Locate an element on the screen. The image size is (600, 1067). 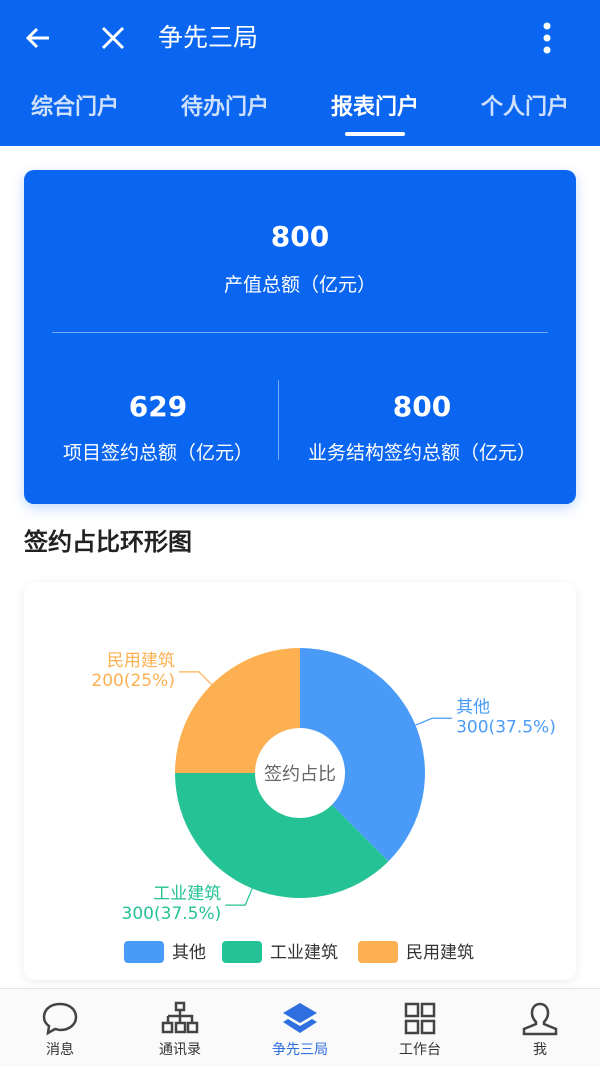
app-header: 争先三局 综合门户 待办门户 报表门户 个人门户 is located at coordinates (300, 73).